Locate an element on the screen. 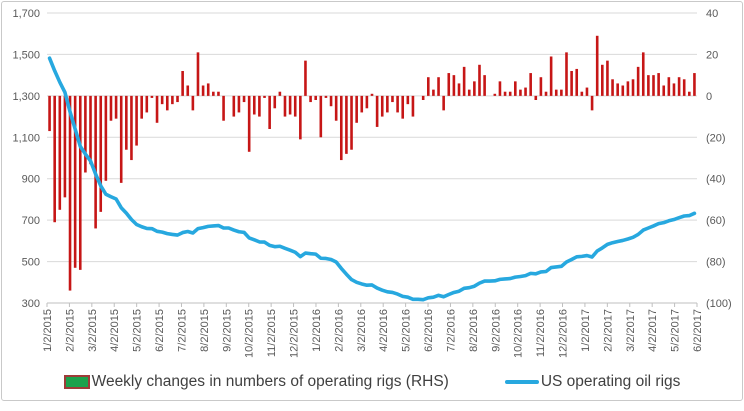 The image size is (744, 411). y-right-tick-label: 0 is located at coordinates (709, 97).